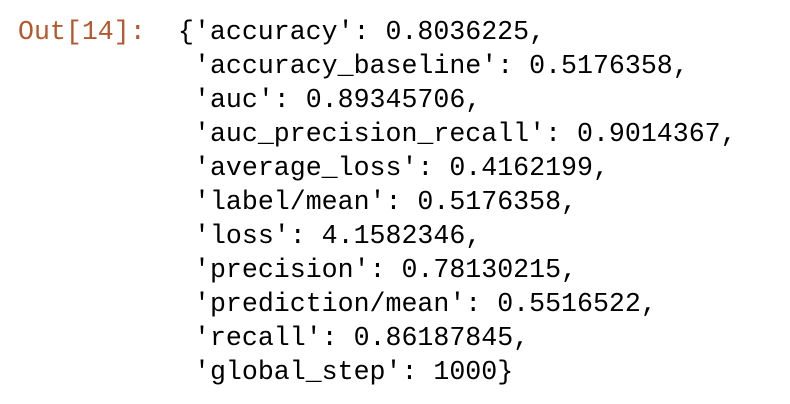 The height and width of the screenshot is (404, 790). Describe the element at coordinates (362, 32) in the screenshot. I see `output-line: {'accuracy': 0.8036225,` at that location.